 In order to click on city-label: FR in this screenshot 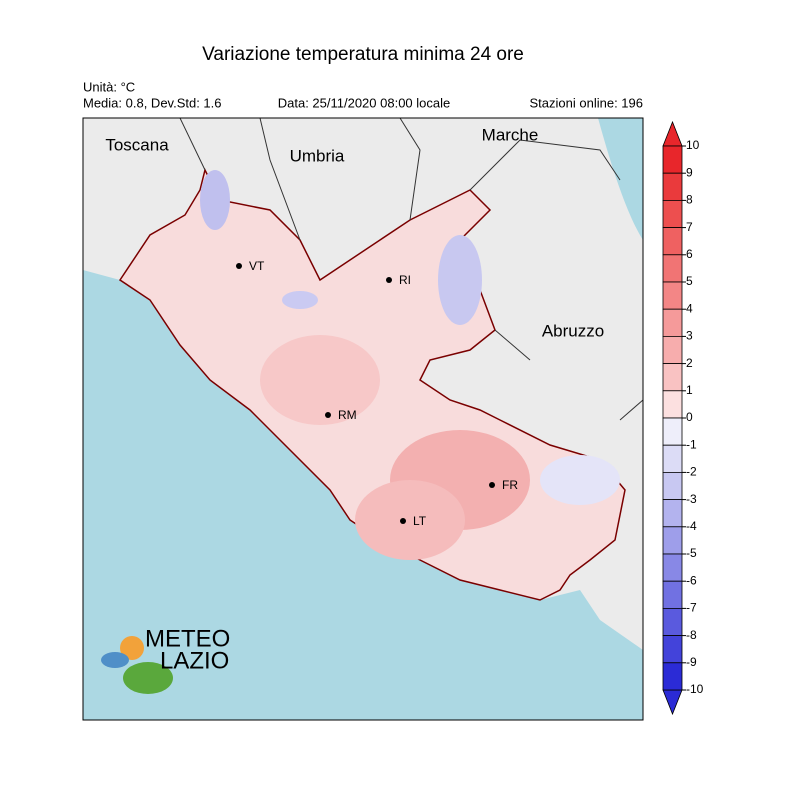, I will do `click(510, 485)`.